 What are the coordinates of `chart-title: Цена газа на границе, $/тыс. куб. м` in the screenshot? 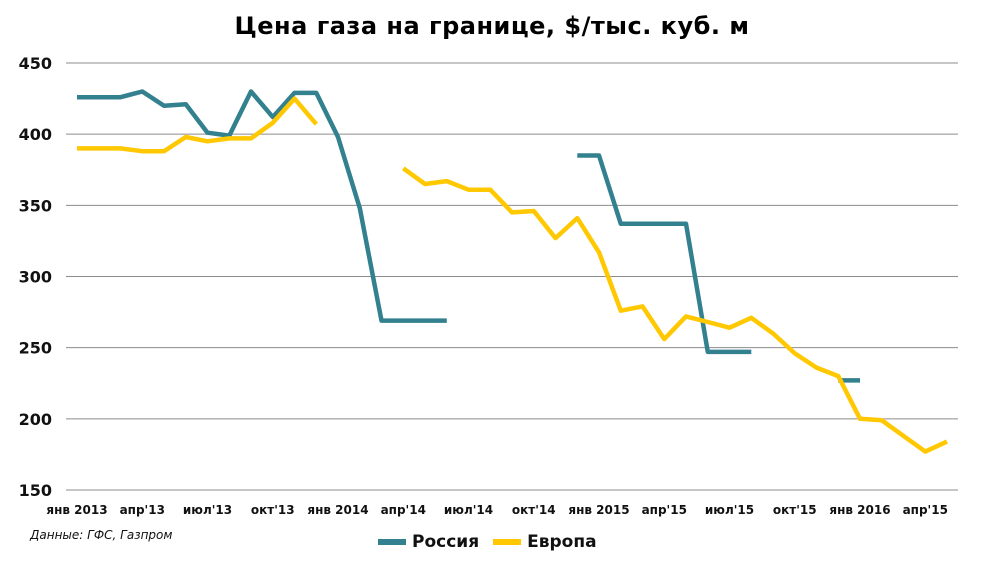 It's located at (492, 26).